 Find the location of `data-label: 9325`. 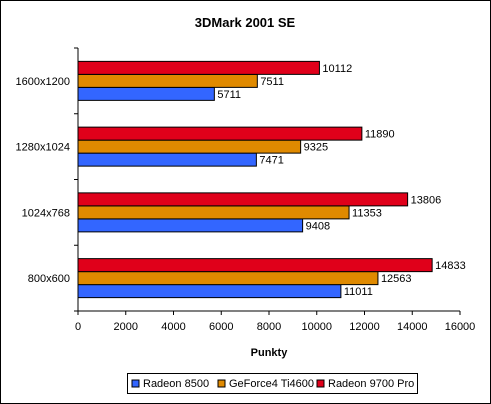

data-label: 9325 is located at coordinates (316, 148).